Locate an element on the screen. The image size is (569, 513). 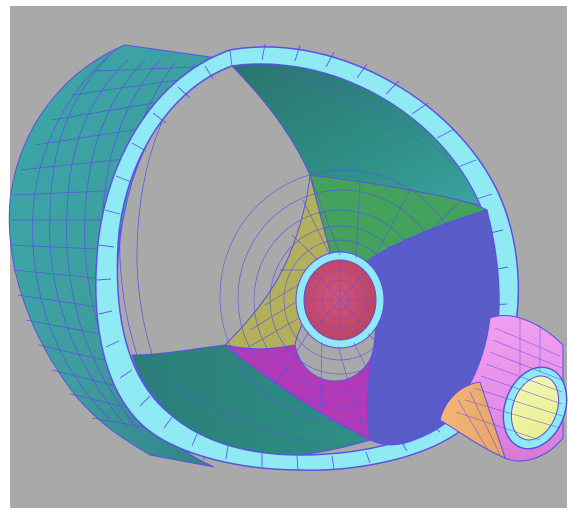
nozzle-mesh is located at coordinates (340, 300).